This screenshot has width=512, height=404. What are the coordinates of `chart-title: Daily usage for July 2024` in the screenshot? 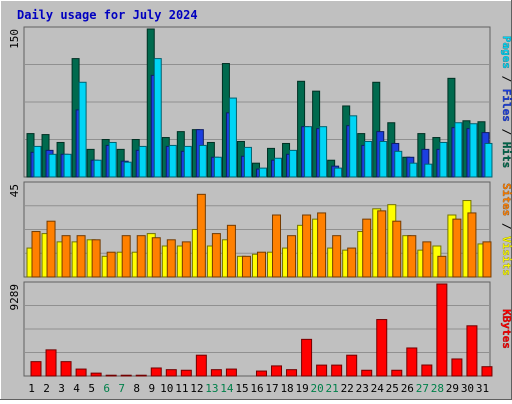 It's located at (107, 15).